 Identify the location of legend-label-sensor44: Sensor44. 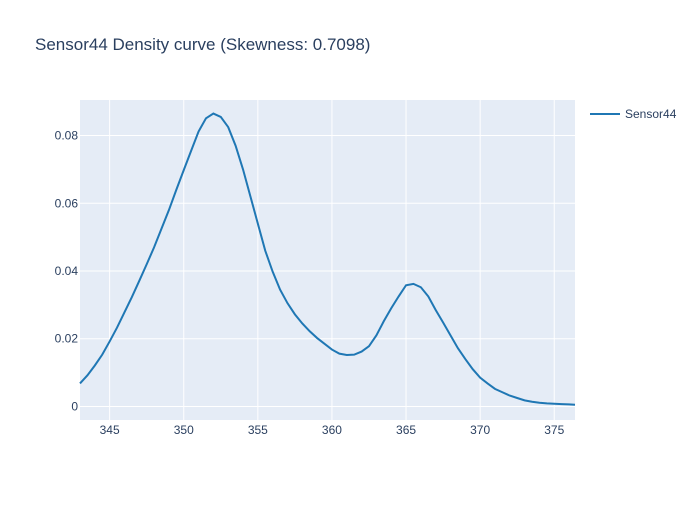
(651, 114).